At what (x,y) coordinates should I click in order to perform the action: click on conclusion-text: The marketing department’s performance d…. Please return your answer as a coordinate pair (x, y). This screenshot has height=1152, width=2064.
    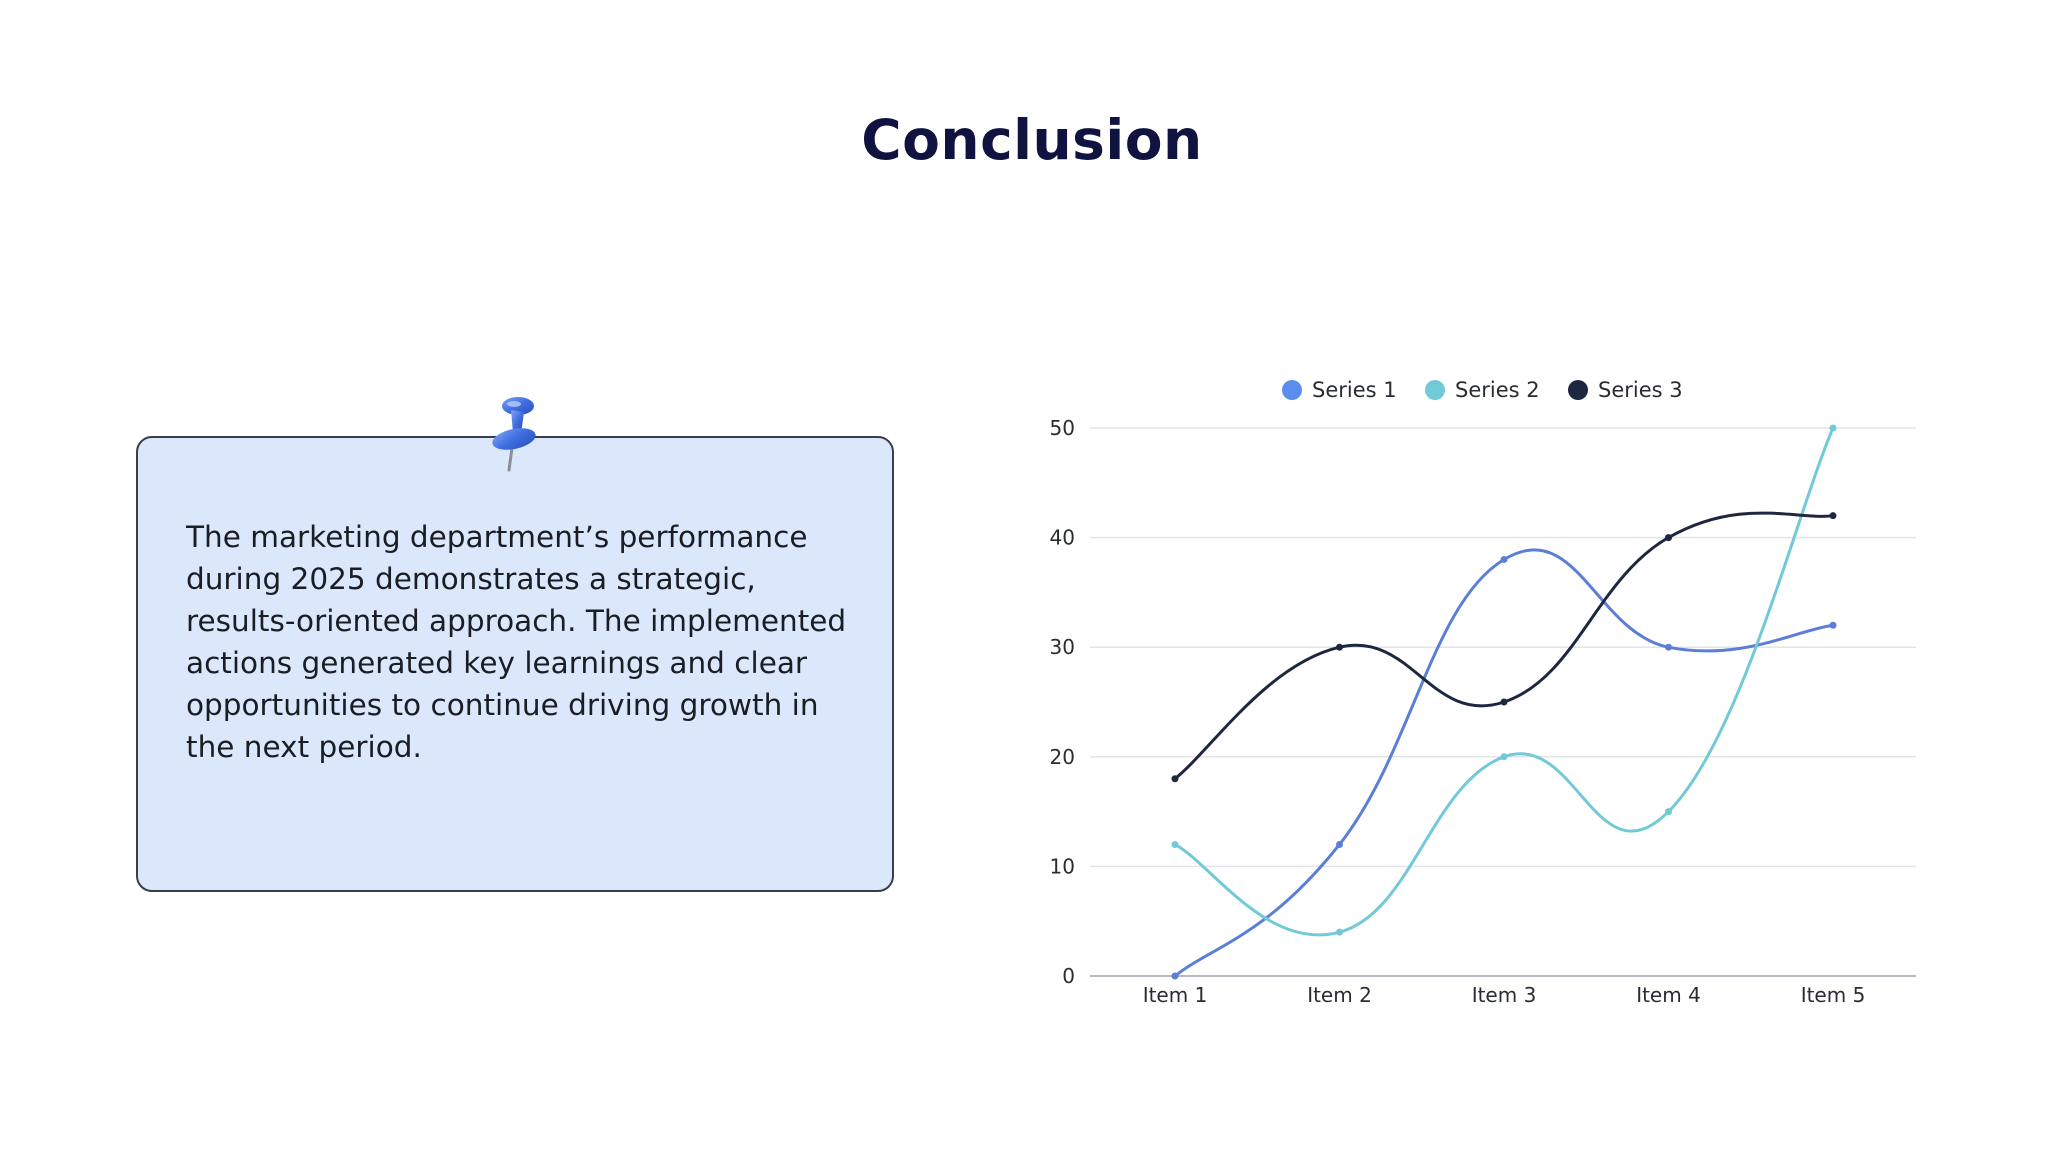
    Looking at the image, I should click on (516, 642).